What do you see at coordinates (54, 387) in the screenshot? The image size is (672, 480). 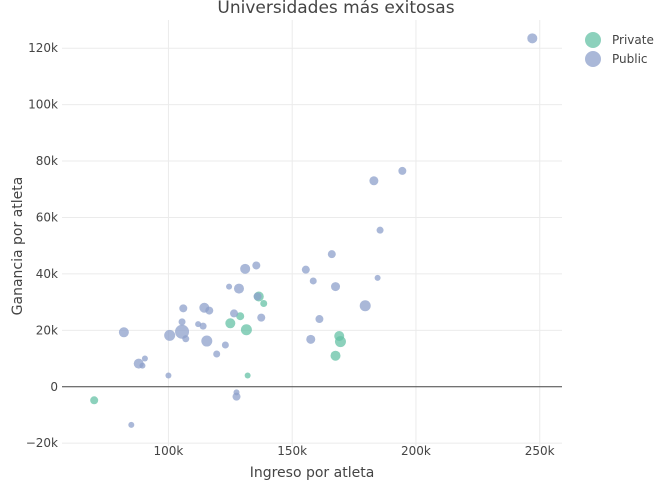 I see `y-tick-label: 0` at bounding box center [54, 387].